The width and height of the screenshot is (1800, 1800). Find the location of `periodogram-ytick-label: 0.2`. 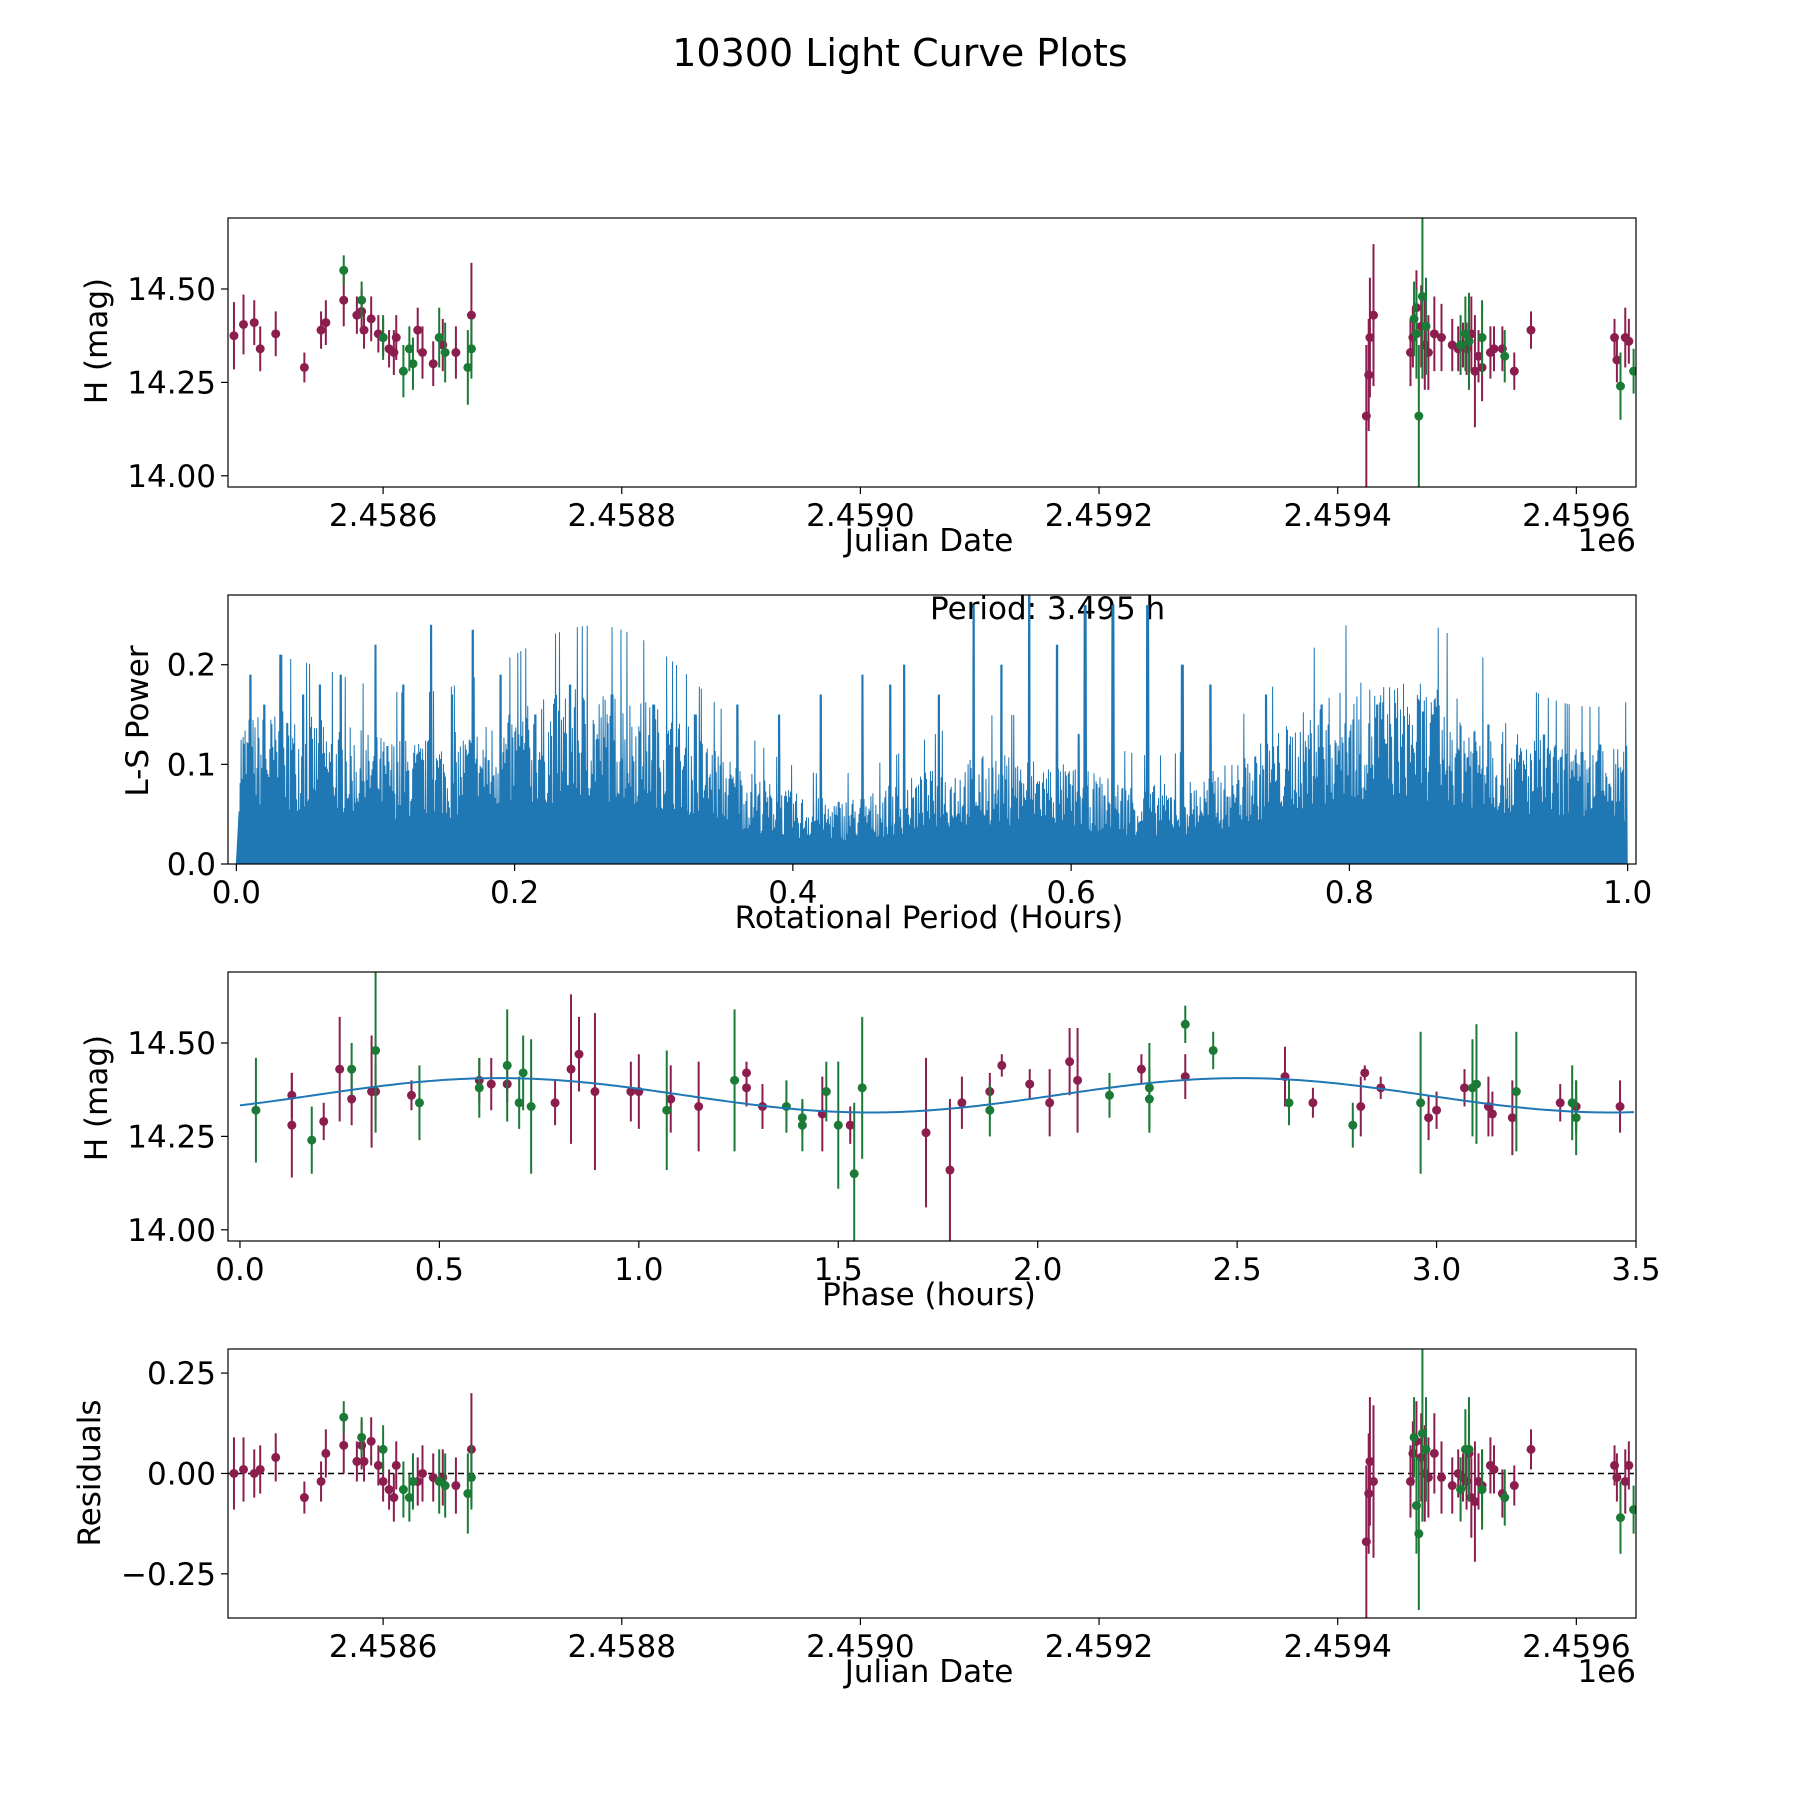

periodogram-ytick-label: 0.2 is located at coordinates (191, 666).